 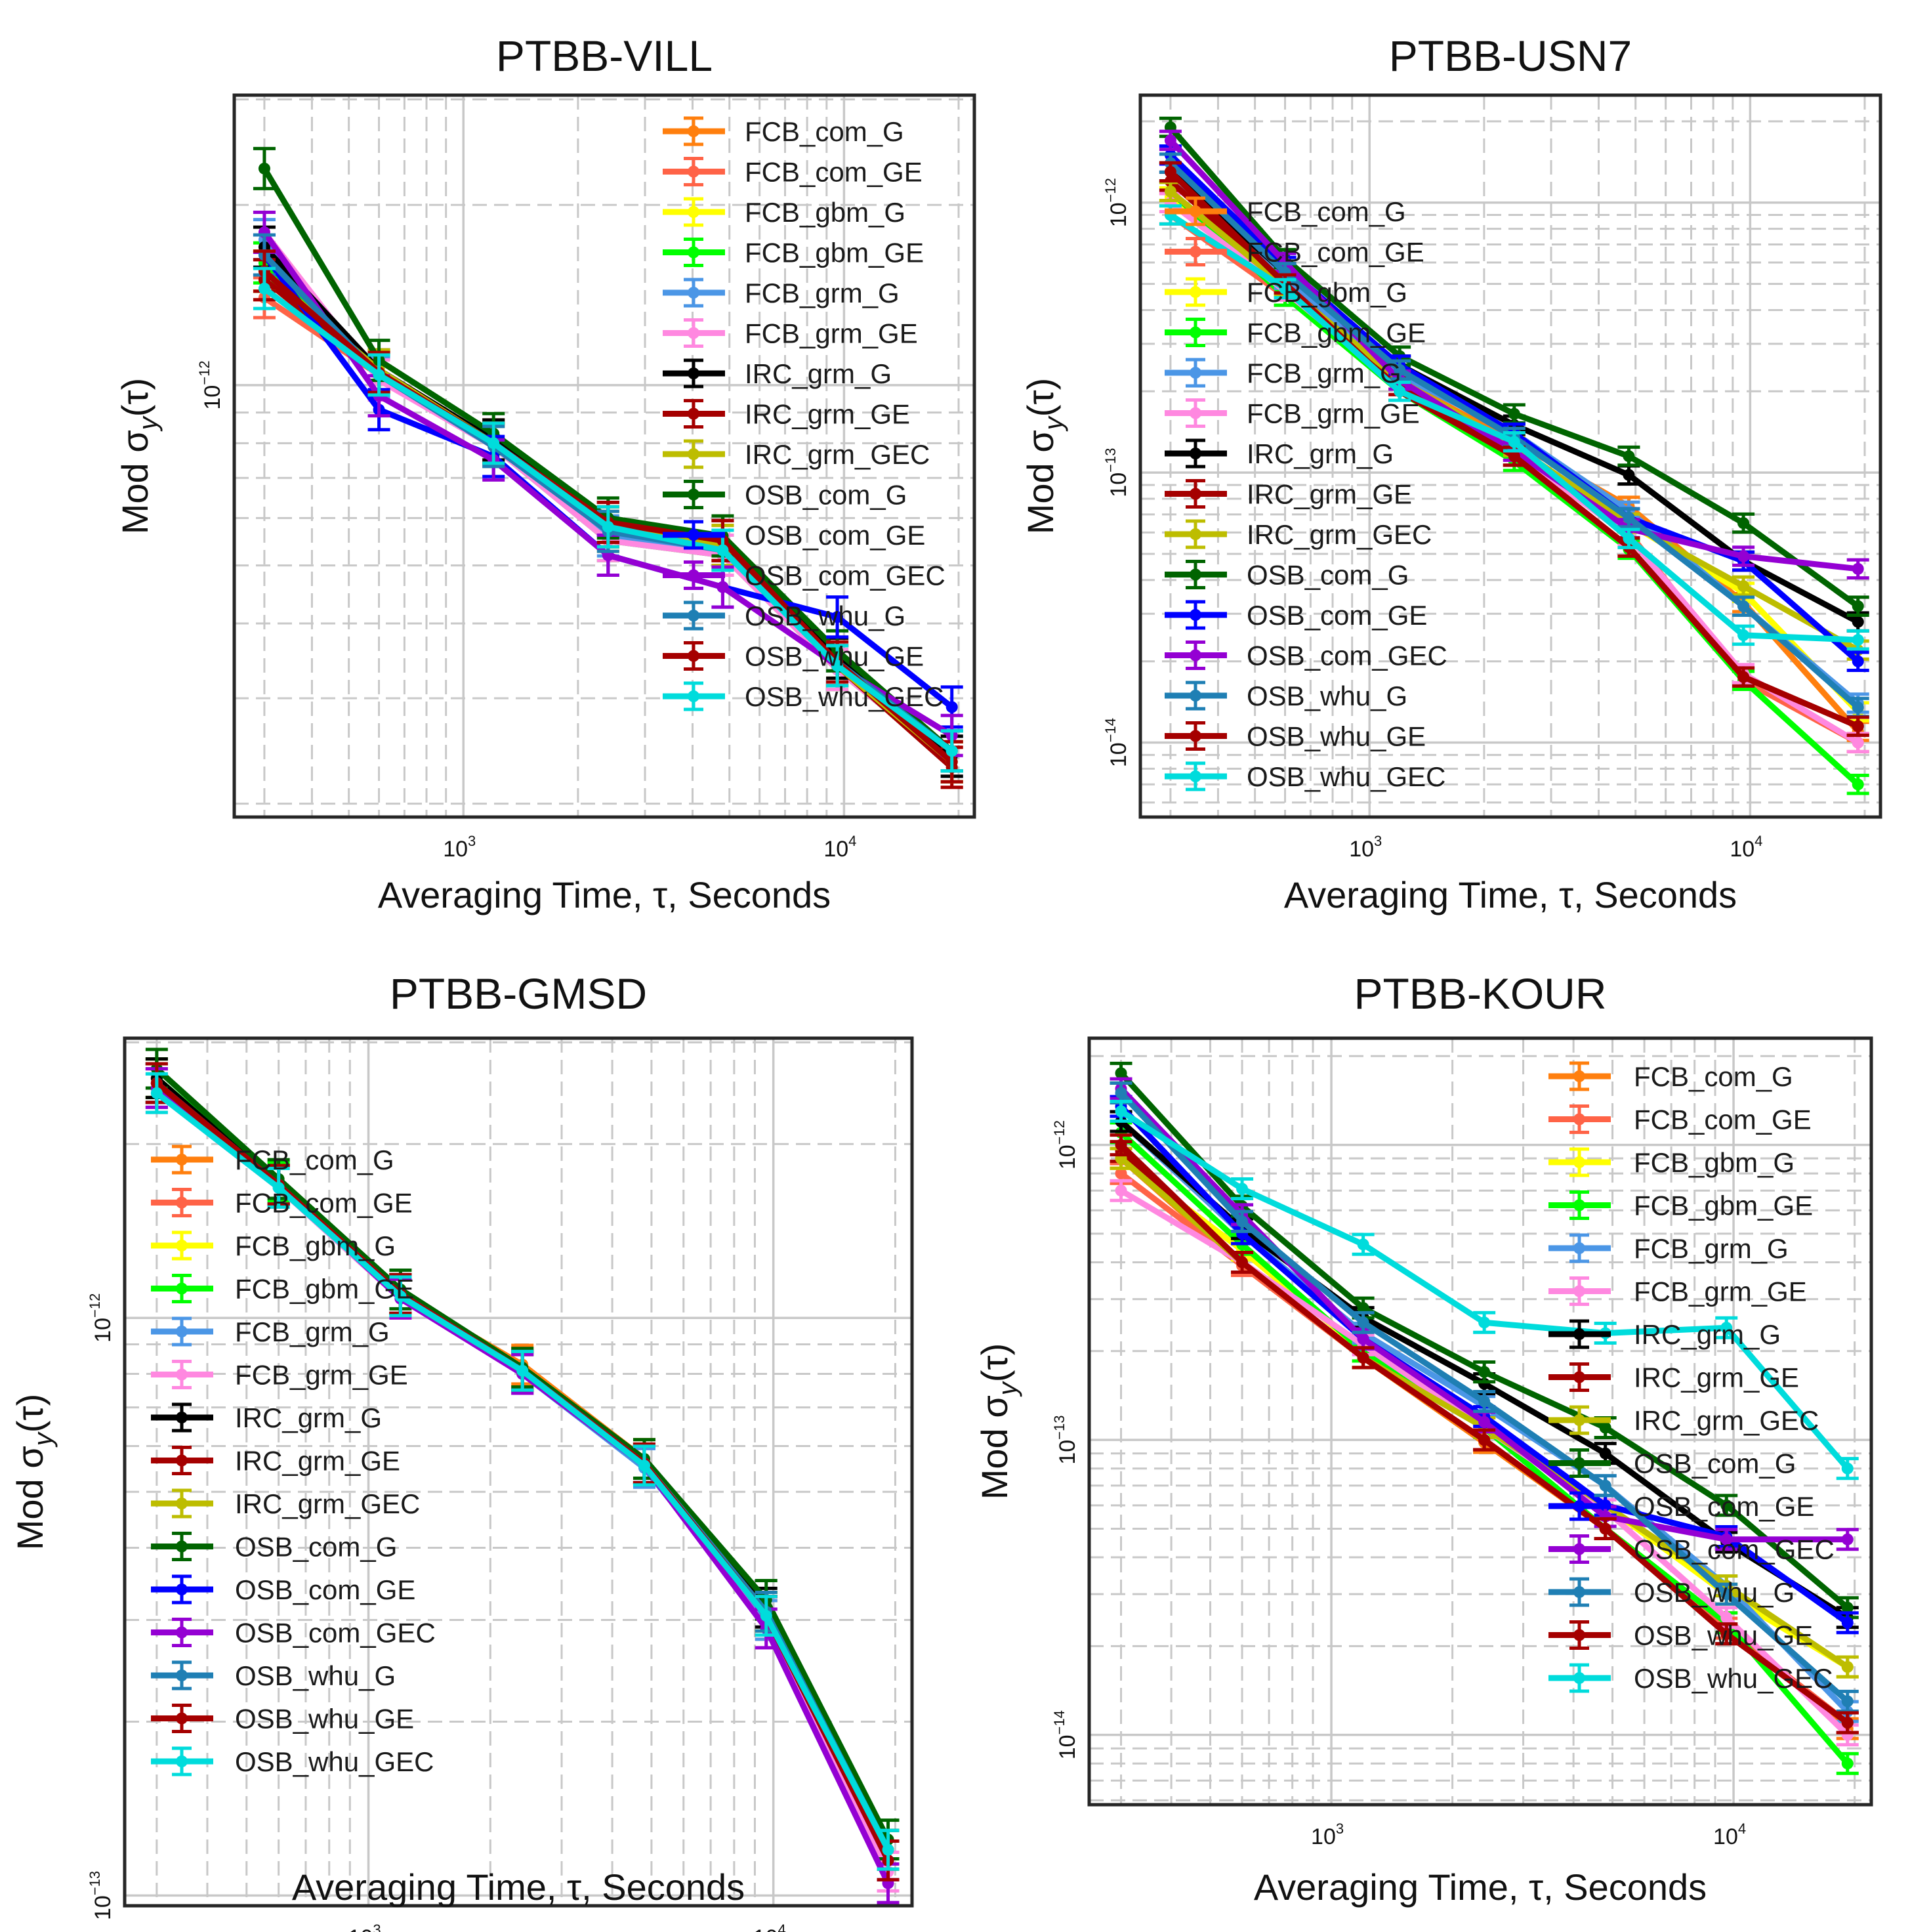 What do you see at coordinates (1724, 1506) in the screenshot?
I see `legend-label: OSB_com_GE` at bounding box center [1724, 1506].